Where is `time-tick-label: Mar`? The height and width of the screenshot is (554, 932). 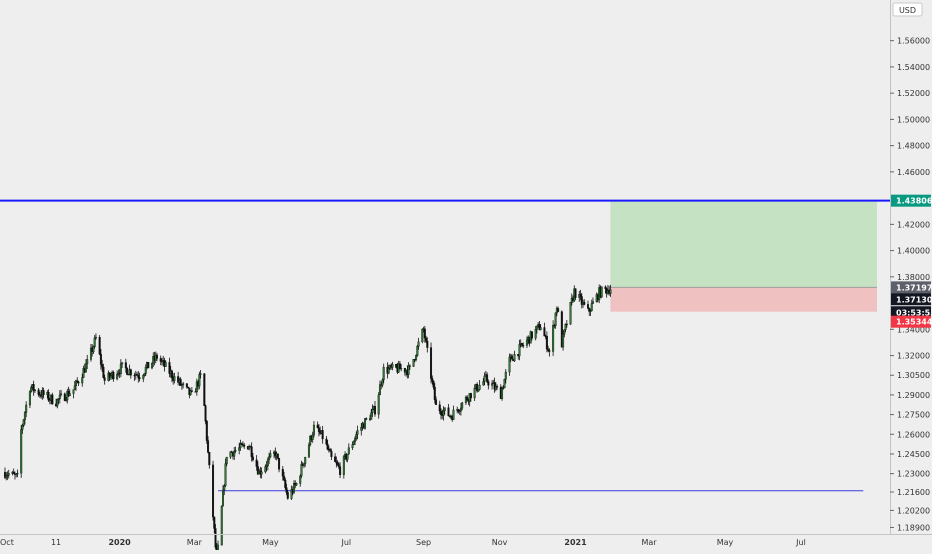 time-tick-label: Mar is located at coordinates (195, 542).